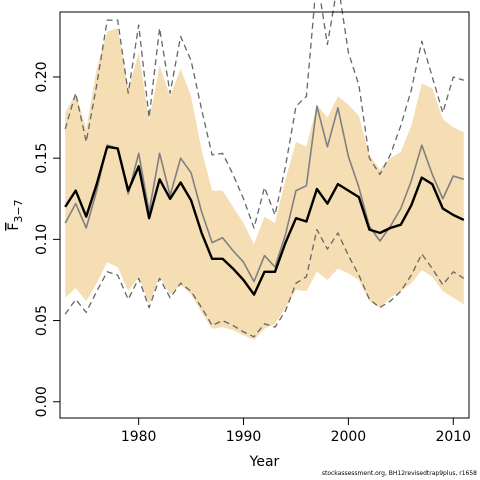 Image resolution: width=480 pixels, height=480 pixels. What do you see at coordinates (453, 437) in the screenshot?
I see `x-tick-label: 2010` at bounding box center [453, 437].